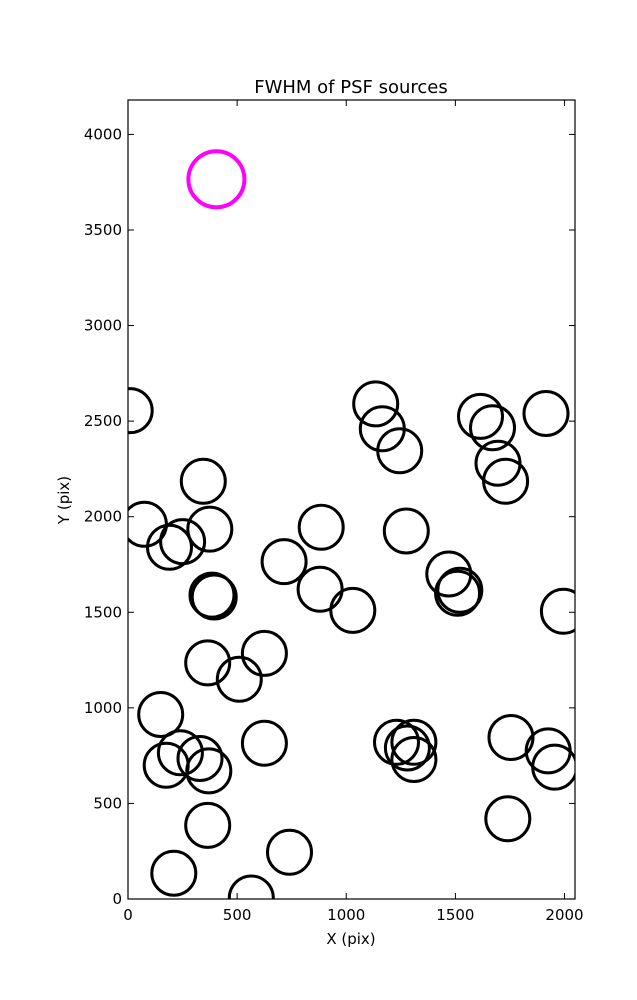 This screenshot has width=637, height=1000. I want to click on x-tick-label-2: 1000, so click(346, 915).